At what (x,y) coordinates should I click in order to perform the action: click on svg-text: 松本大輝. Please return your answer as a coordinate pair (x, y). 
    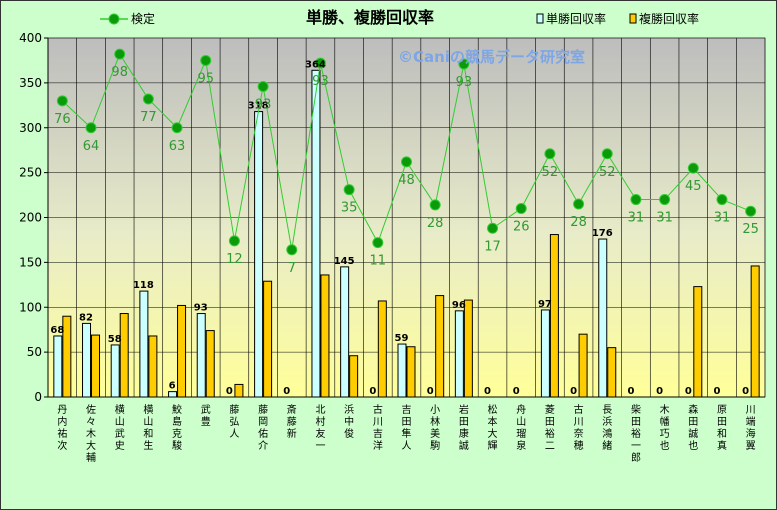
    Looking at the image, I should click on (493, 427).